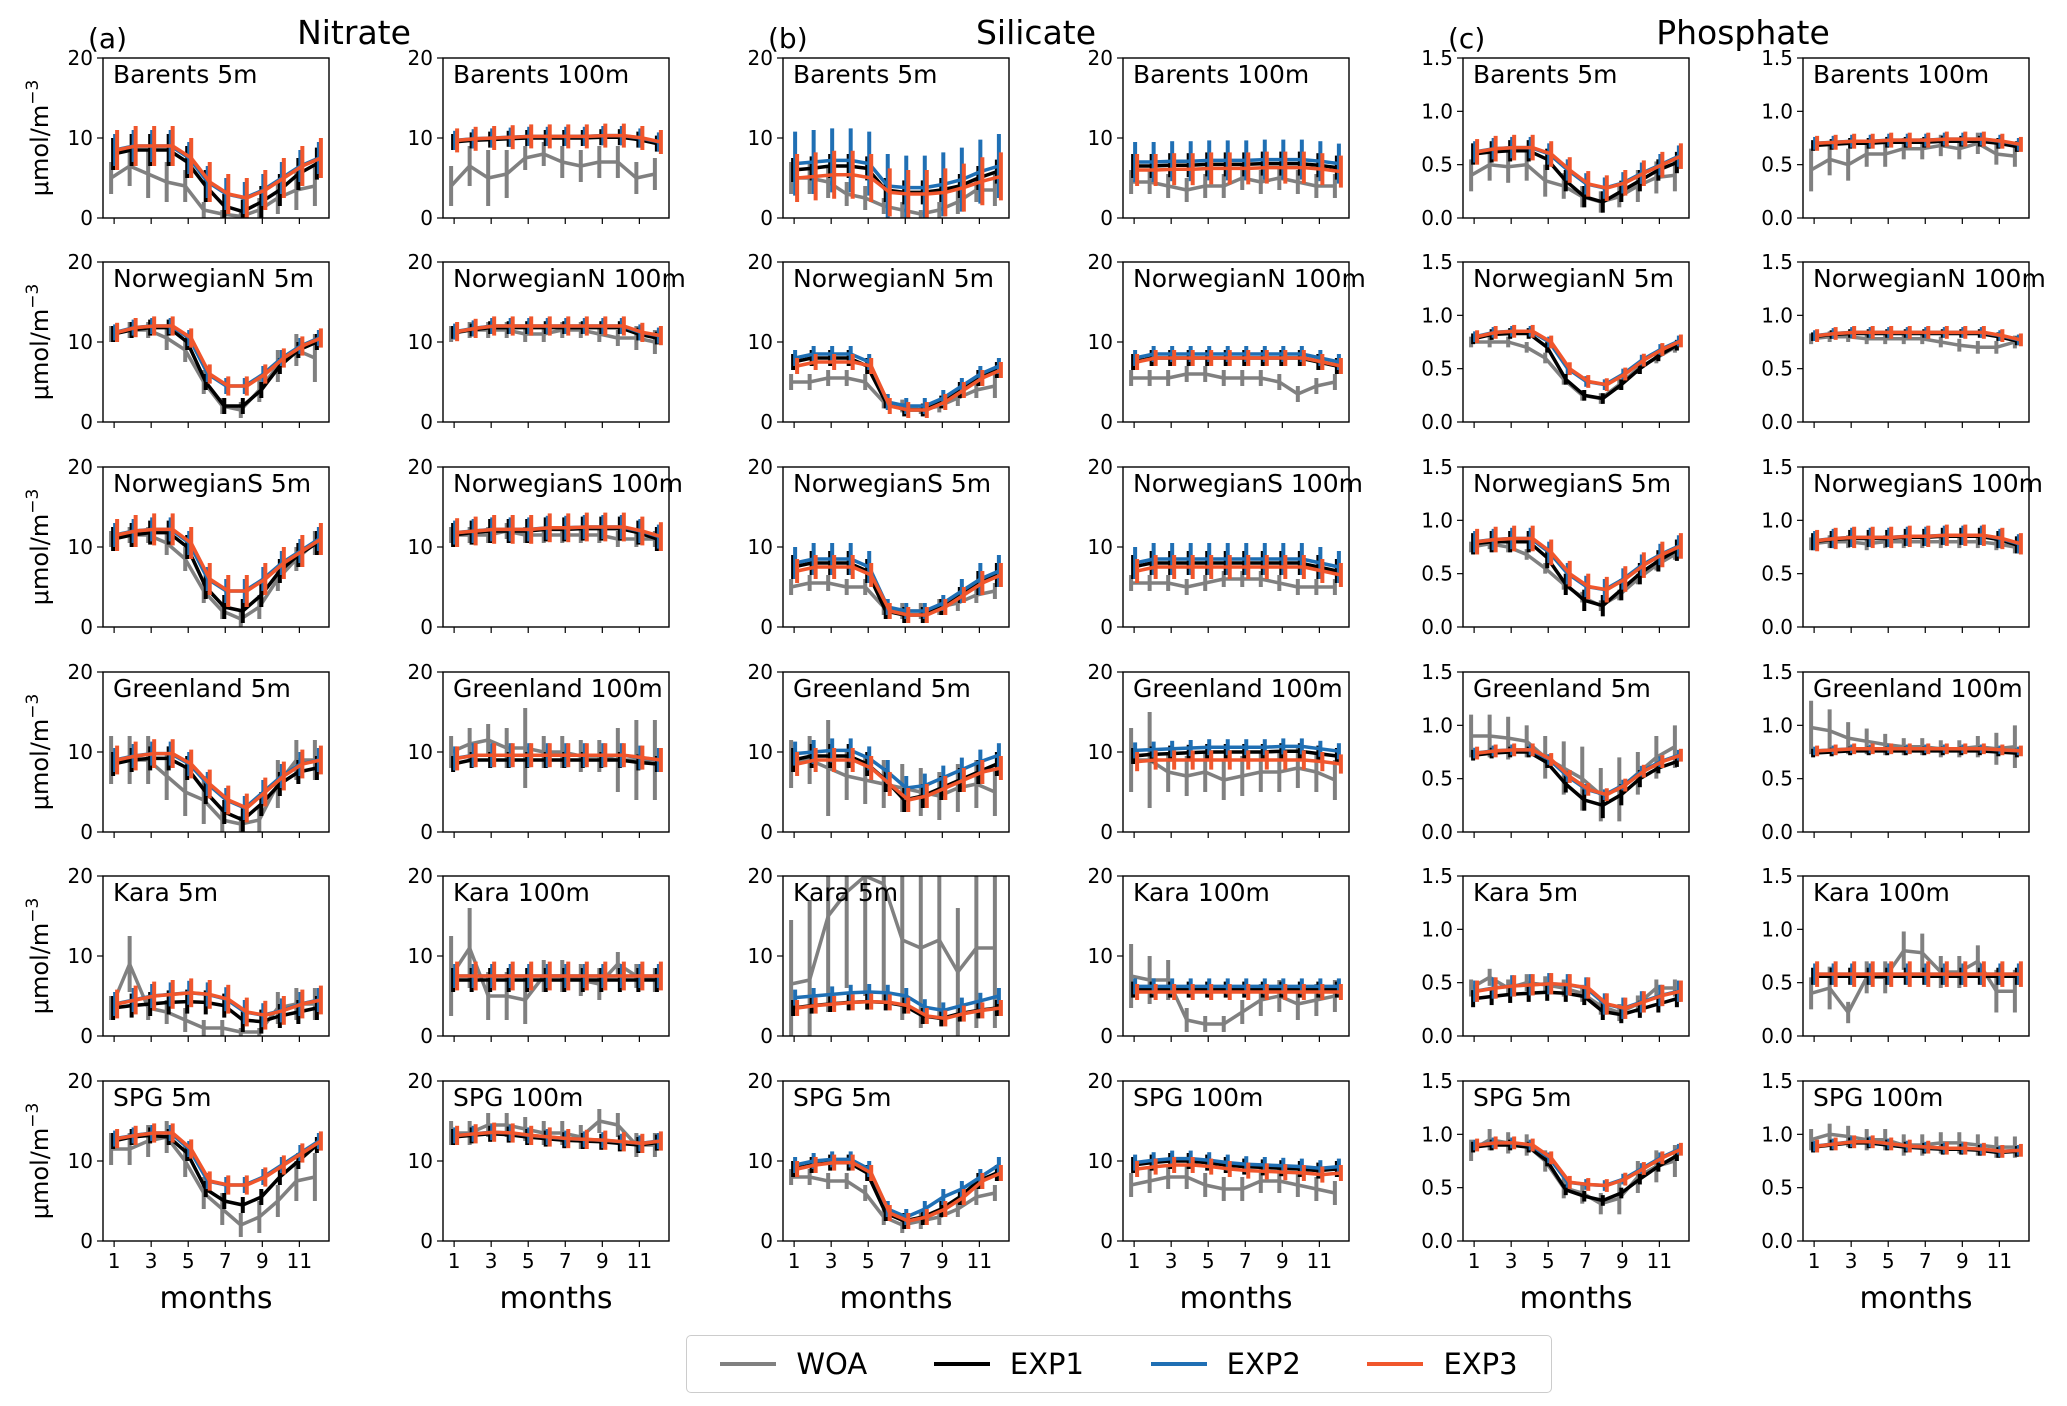 This screenshot has width=2067, height=1406. I want to click on panel-r5-c2: 0 10 20 Kara 100m, so click(539, 956).